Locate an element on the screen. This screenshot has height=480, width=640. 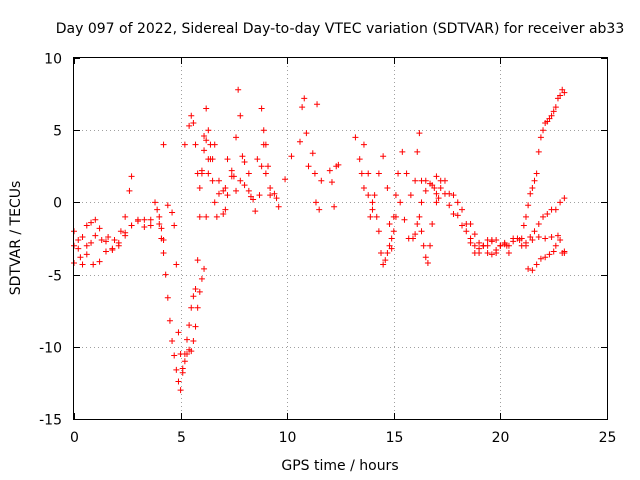
x-tick-label: 25 is located at coordinates (608, 438).